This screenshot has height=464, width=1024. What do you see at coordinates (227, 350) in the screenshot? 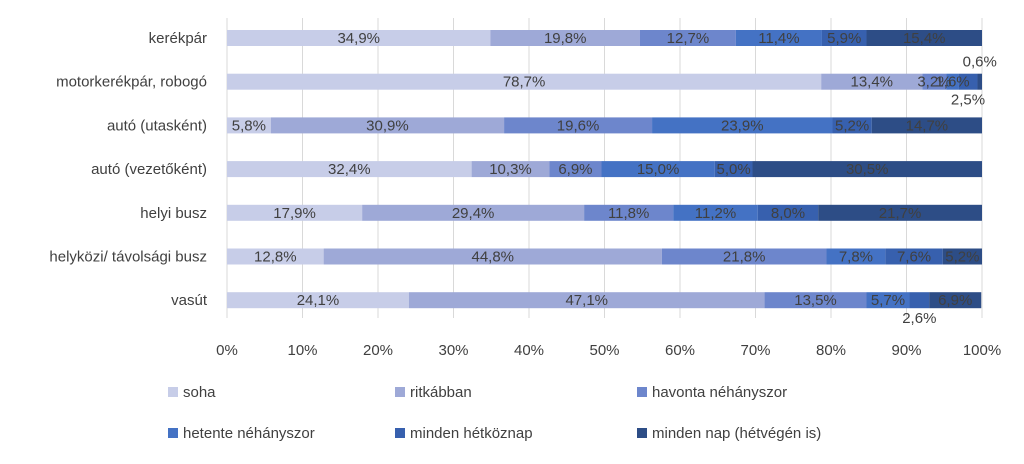
I see `x-tick-label: 0%` at bounding box center [227, 350].